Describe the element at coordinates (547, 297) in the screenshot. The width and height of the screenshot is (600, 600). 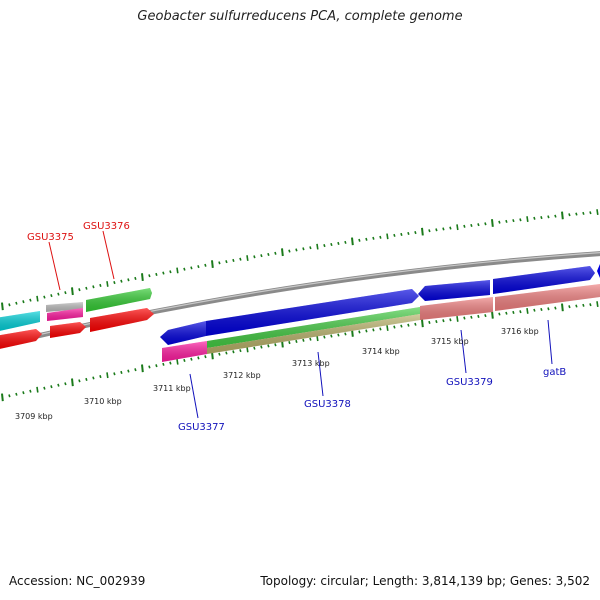
I see `gene-gatb` at that location.